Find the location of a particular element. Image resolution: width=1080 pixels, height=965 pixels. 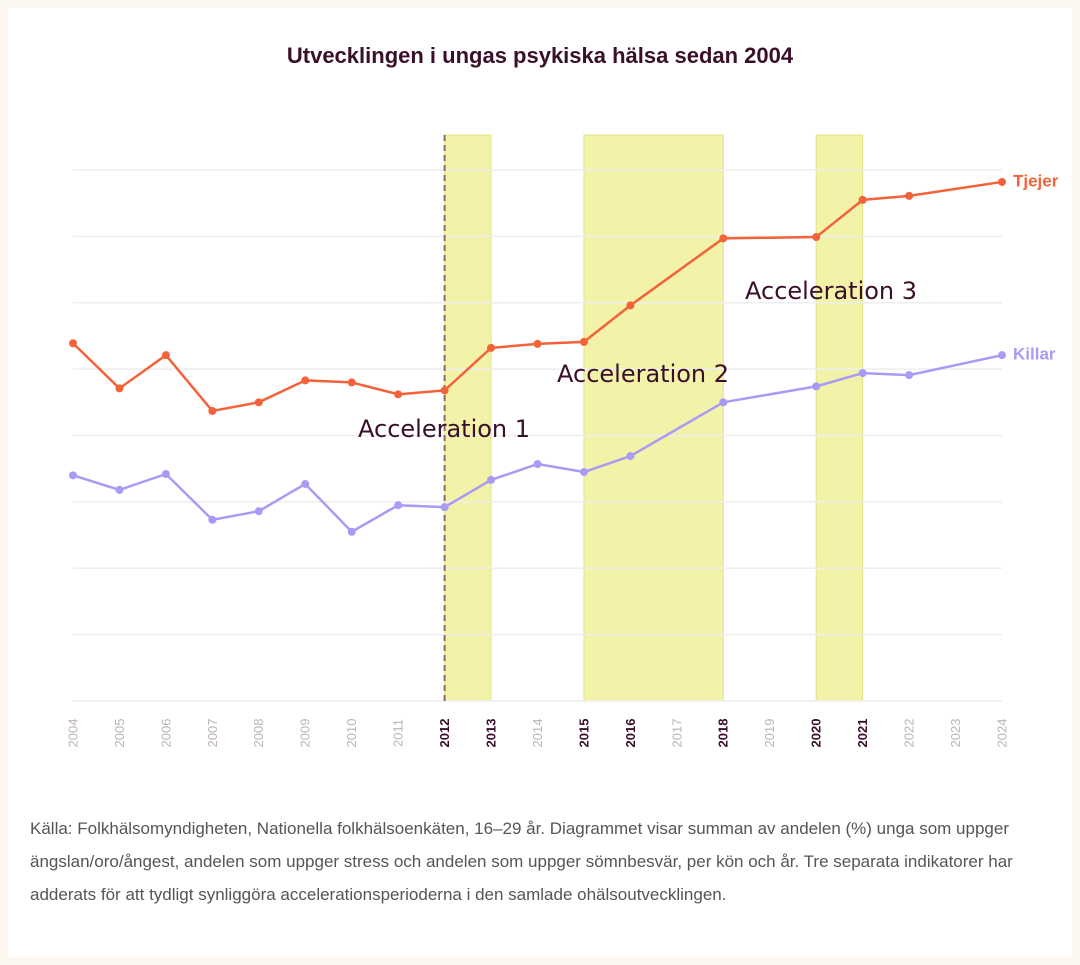

annotation: Acceleration 1 is located at coordinates (444, 429).